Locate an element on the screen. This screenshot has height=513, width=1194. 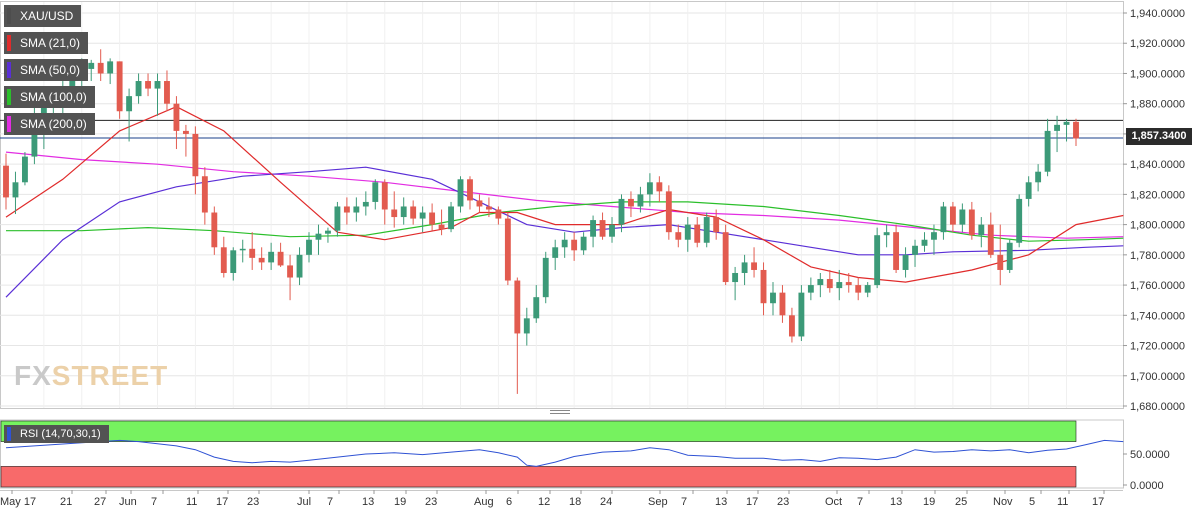
x-tick-label: 5 is located at coordinates (1032, 502).